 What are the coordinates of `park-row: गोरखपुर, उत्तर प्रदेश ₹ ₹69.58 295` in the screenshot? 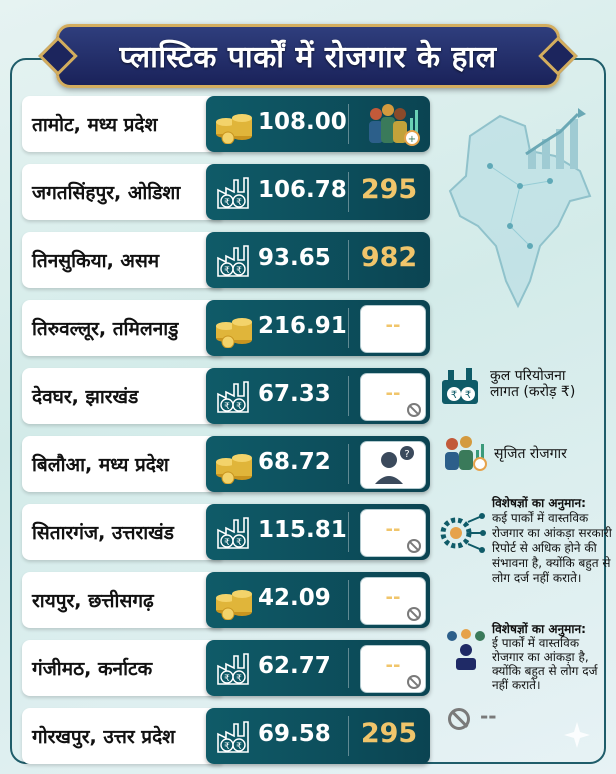 It's located at (226, 736).